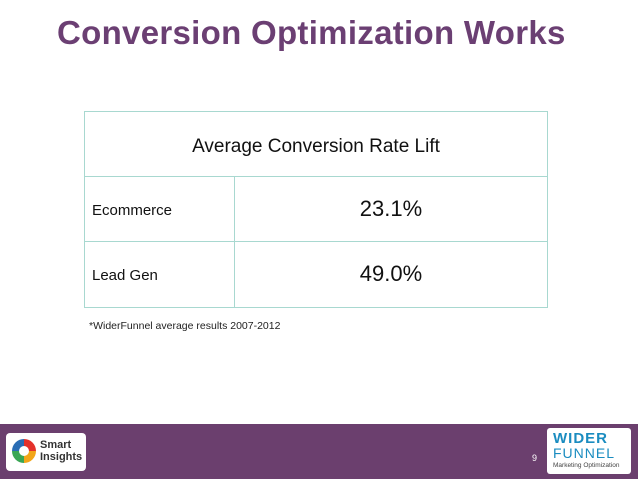  What do you see at coordinates (535, 458) in the screenshot?
I see `page-number: 9` at bounding box center [535, 458].